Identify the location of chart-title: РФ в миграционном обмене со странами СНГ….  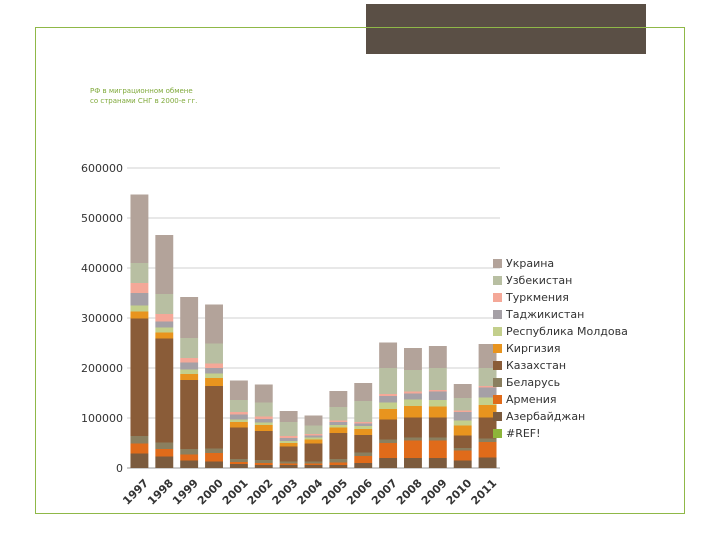
(190, 96).